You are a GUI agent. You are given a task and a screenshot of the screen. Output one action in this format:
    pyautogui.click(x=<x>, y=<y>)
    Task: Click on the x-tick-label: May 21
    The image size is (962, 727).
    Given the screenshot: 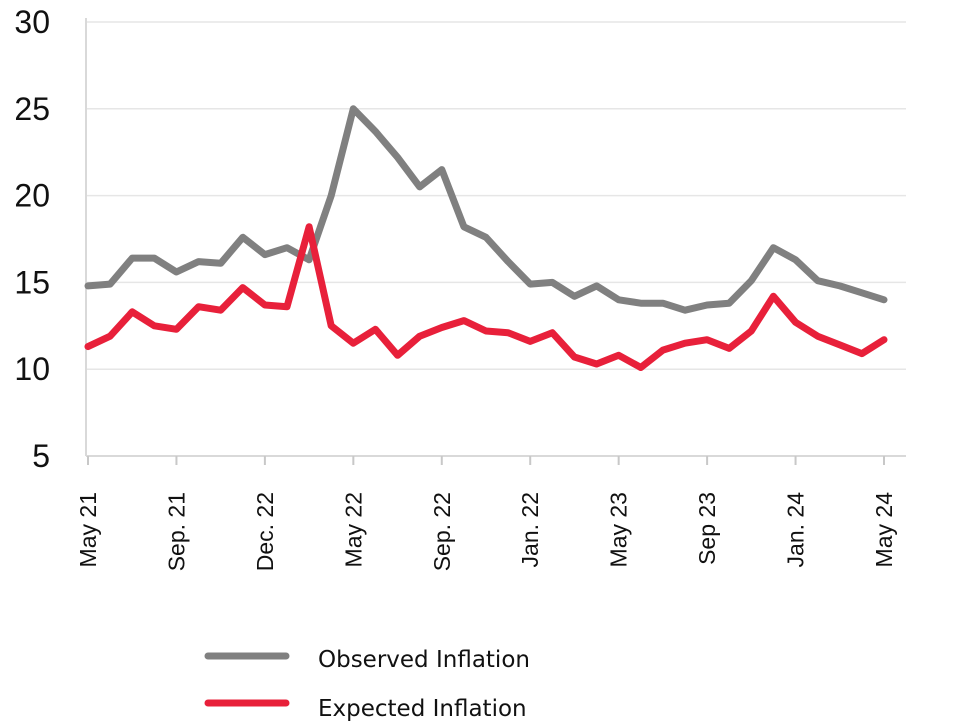 What is the action you would take?
    pyautogui.click(x=88, y=529)
    